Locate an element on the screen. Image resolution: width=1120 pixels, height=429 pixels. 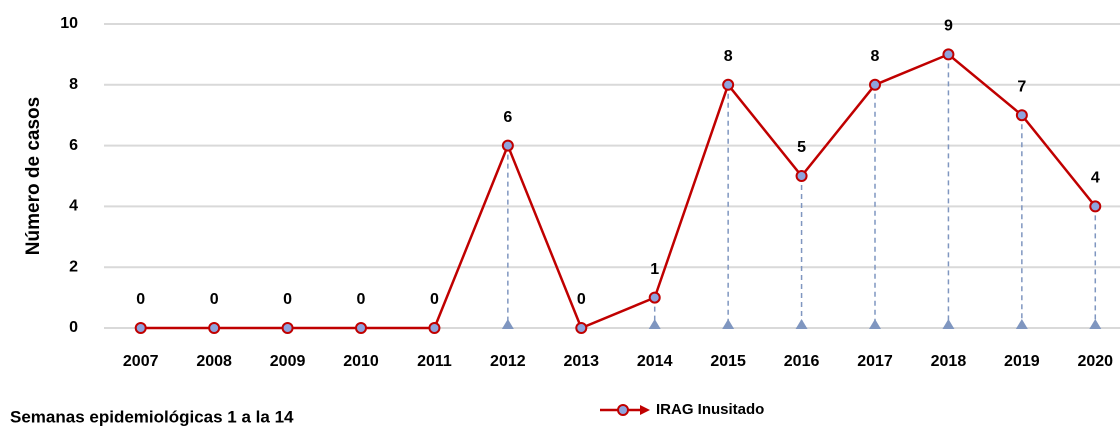
x-tick-label: 2012 is located at coordinates (508, 361).